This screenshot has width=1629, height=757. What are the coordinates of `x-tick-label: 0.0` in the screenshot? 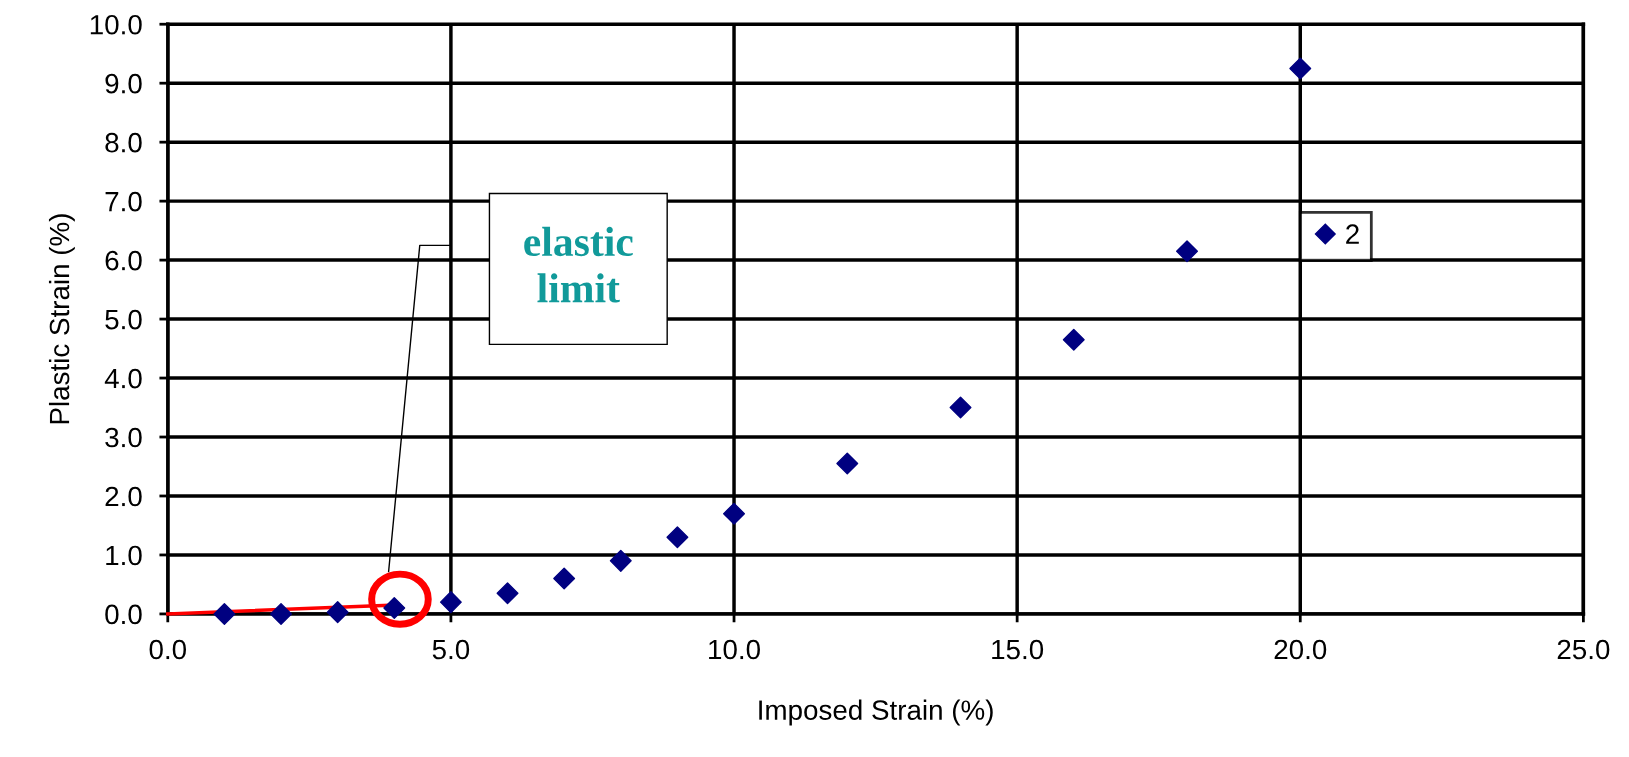 It's located at (168, 649).